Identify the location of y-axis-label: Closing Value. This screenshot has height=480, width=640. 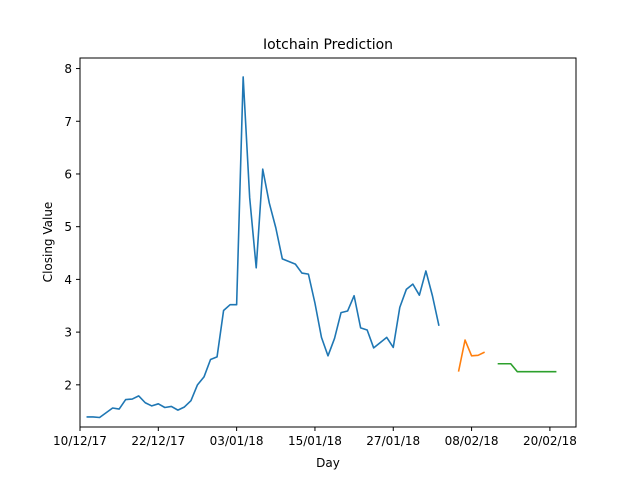
(48, 242).